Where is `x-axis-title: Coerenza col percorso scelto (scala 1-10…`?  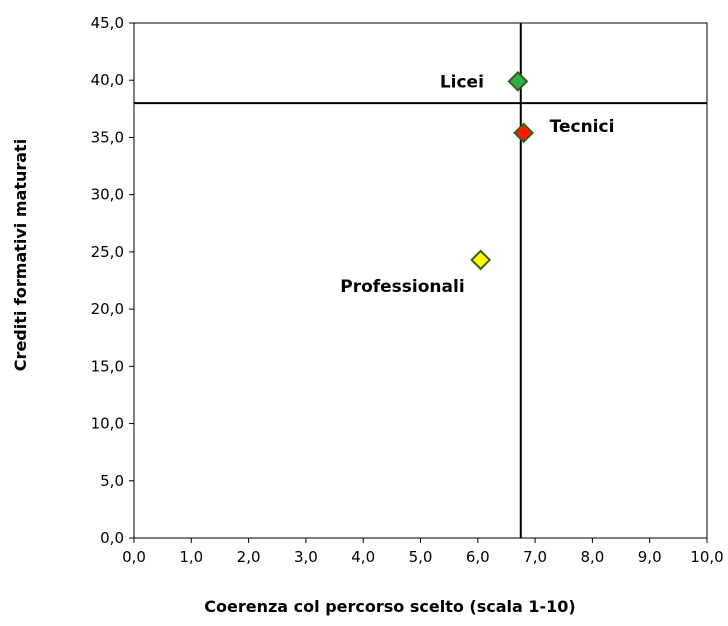
x-axis-title: Coerenza col percorso scelto (scala 1-10… is located at coordinates (389, 606).